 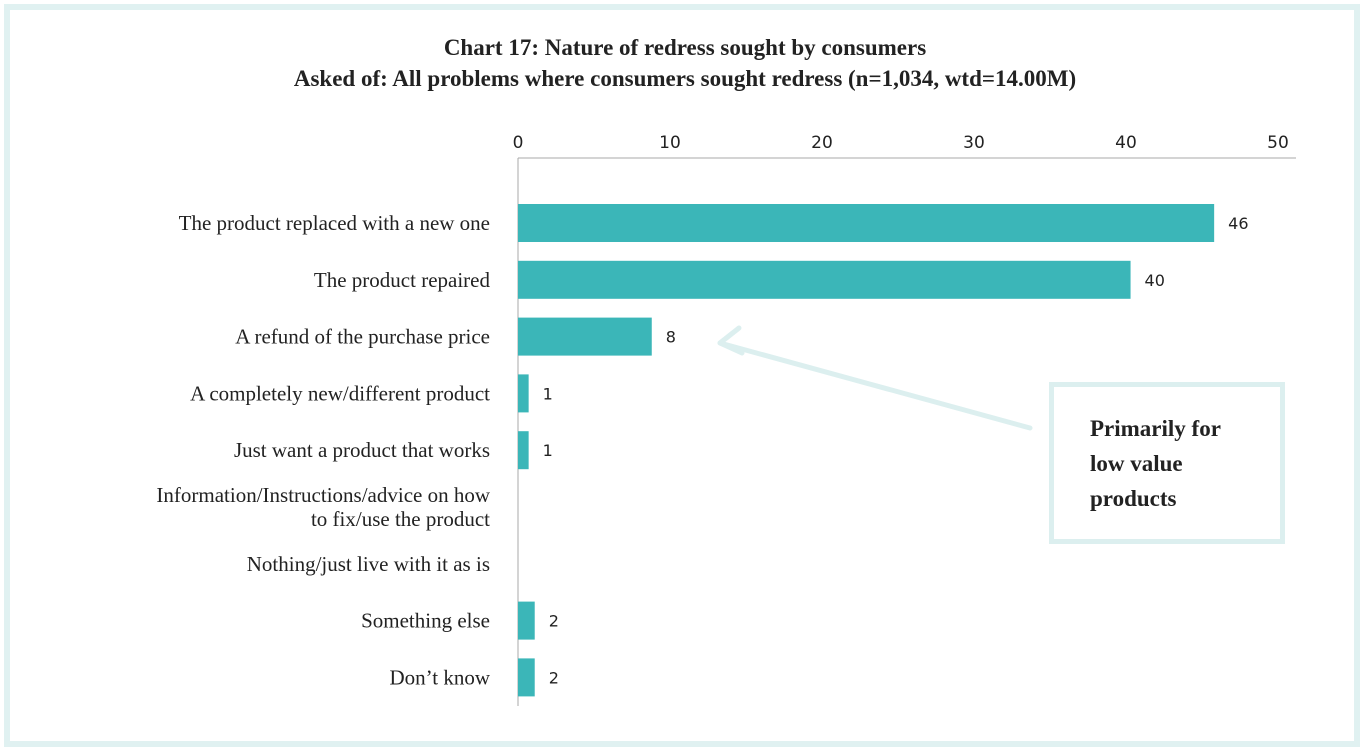 I want to click on x-tick-label: 20, so click(x=822, y=143).